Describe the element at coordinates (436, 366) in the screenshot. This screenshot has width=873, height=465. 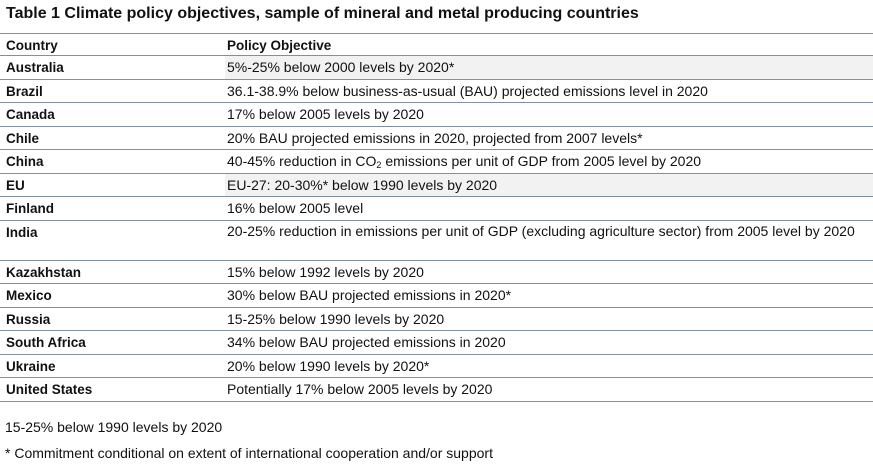
I see `table-row-ukraine: Ukraine 20% below 1990 levels by 2020*` at that location.